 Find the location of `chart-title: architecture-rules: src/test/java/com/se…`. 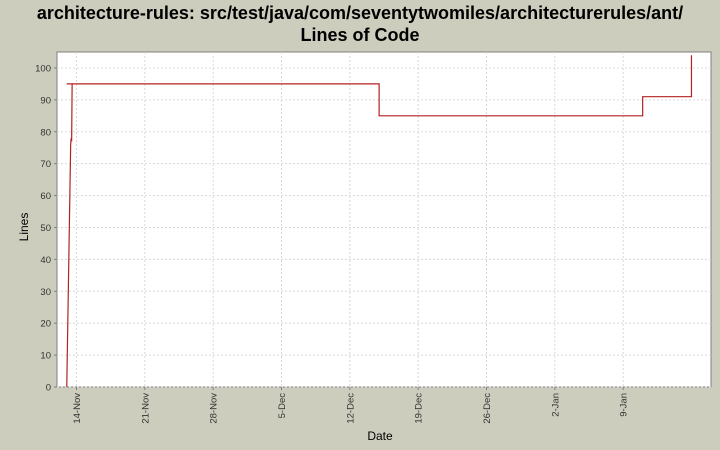

chart-title: architecture-rules: src/test/java/com/se… is located at coordinates (360, 13).